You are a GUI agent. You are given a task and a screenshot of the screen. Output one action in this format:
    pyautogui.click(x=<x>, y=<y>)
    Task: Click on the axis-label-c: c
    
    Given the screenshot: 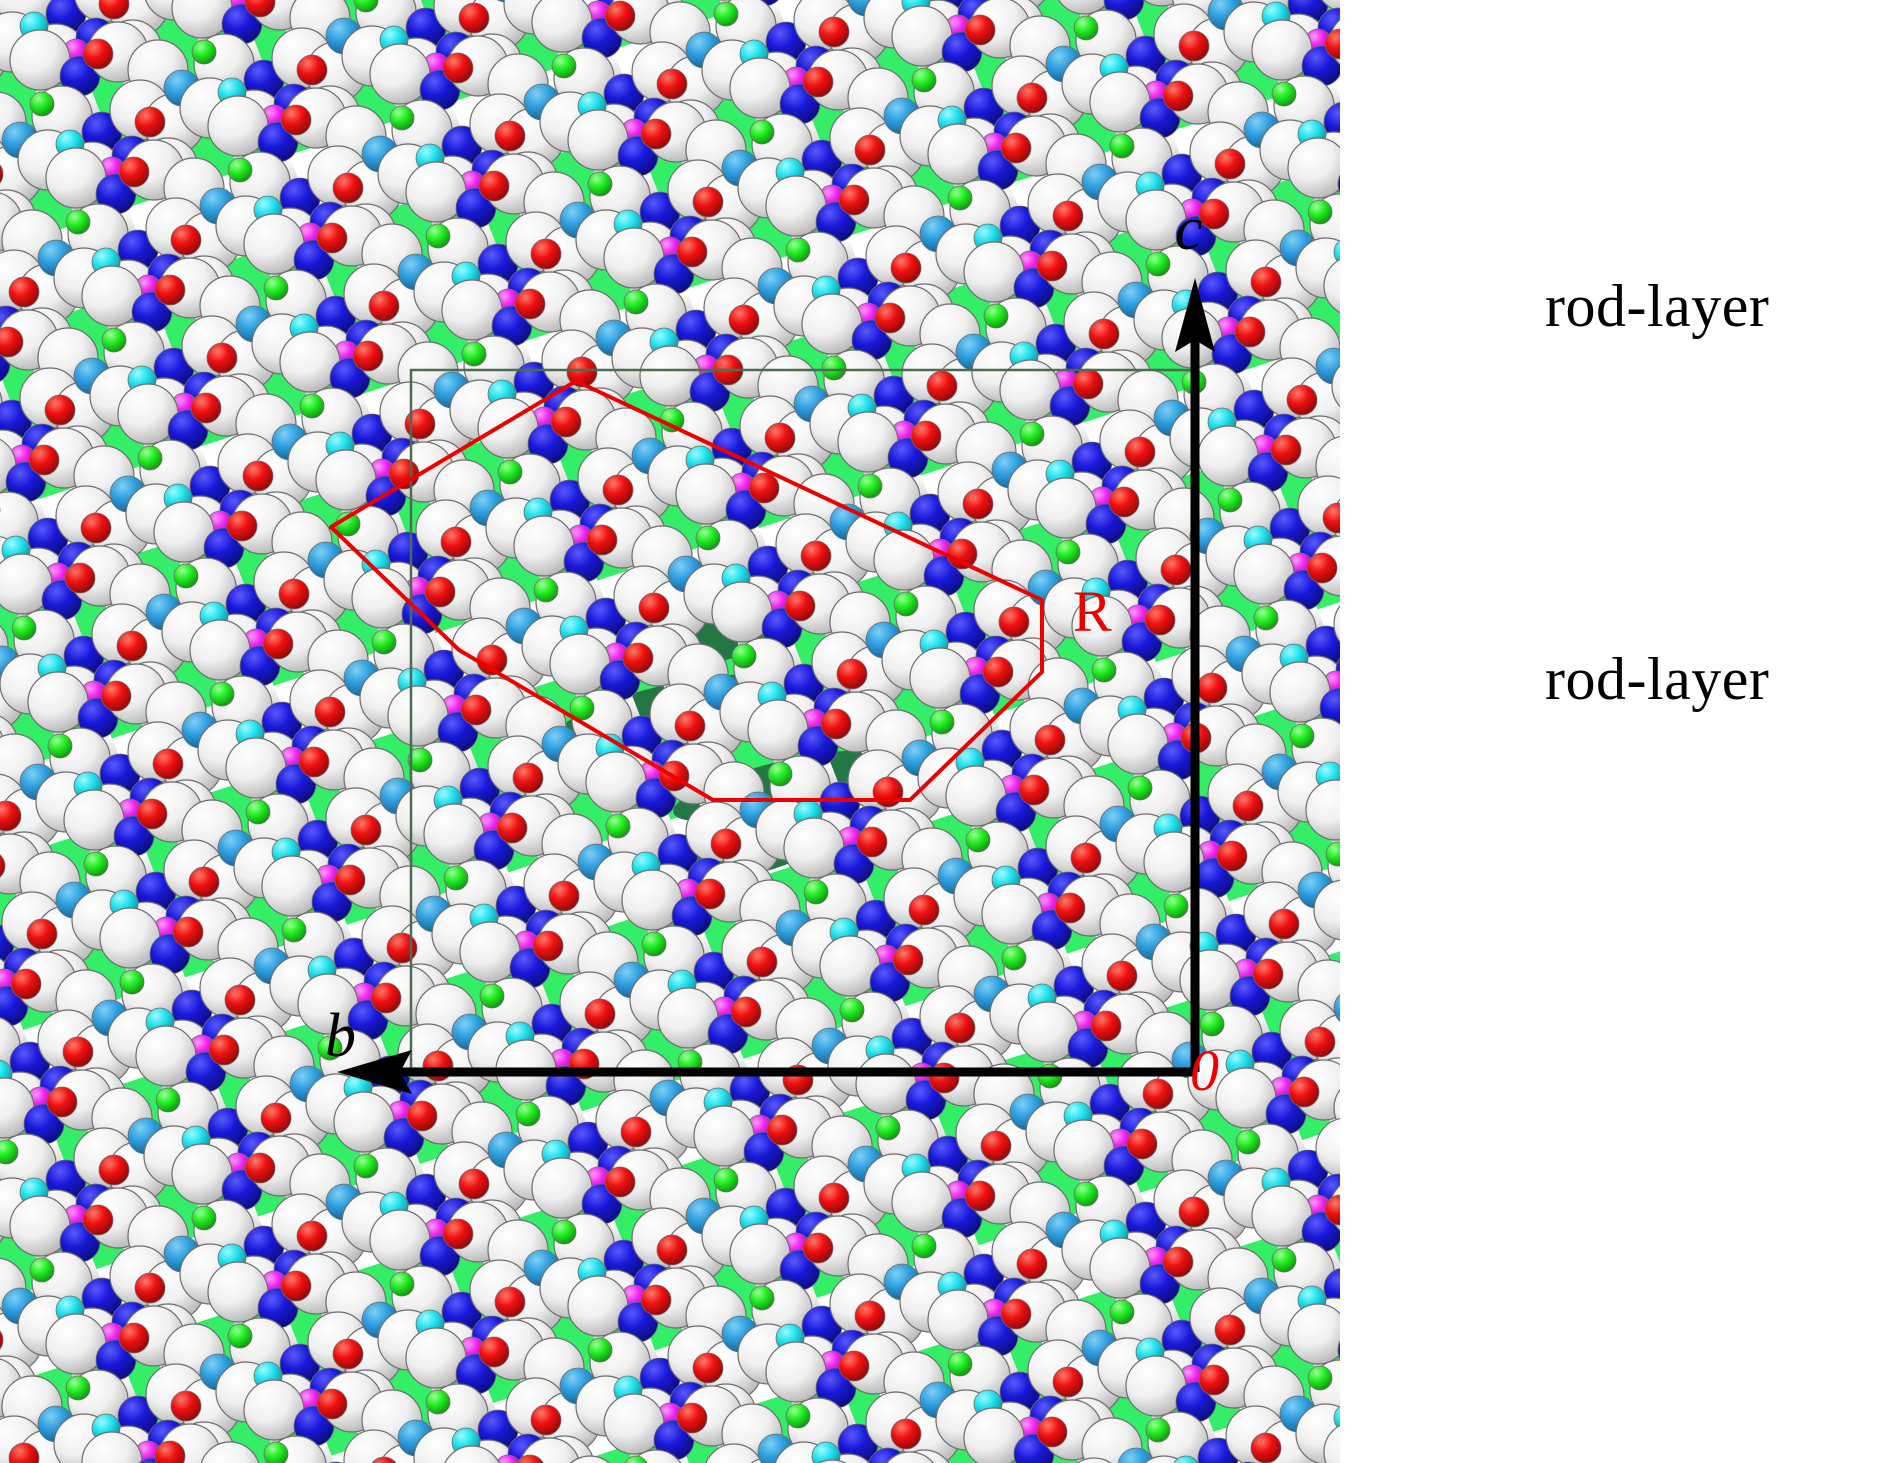 What is the action you would take?
    pyautogui.click(x=1189, y=229)
    